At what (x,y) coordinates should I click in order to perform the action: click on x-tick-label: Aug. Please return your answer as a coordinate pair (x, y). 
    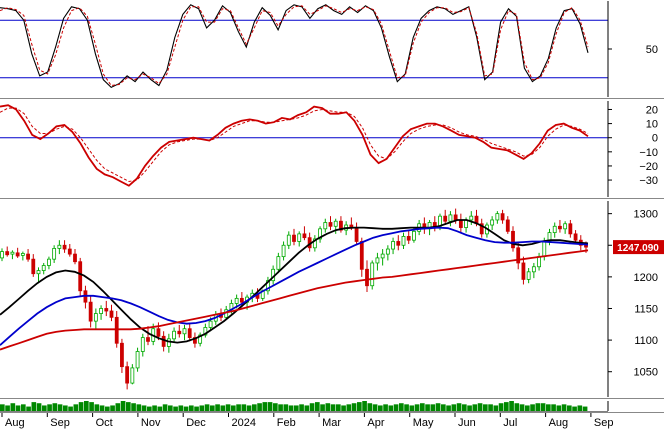
    Looking at the image, I should click on (15, 423).